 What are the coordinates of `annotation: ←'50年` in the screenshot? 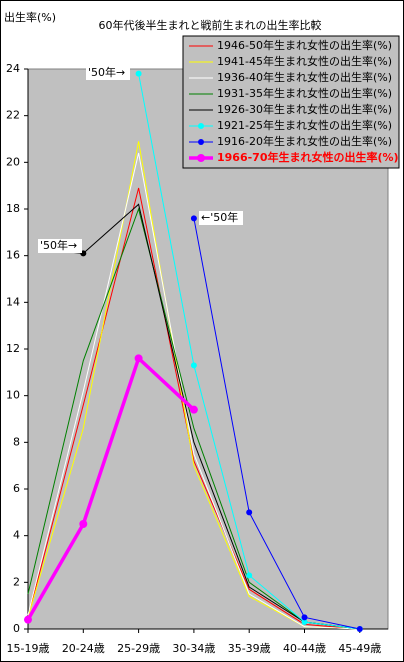 It's located at (219, 217).